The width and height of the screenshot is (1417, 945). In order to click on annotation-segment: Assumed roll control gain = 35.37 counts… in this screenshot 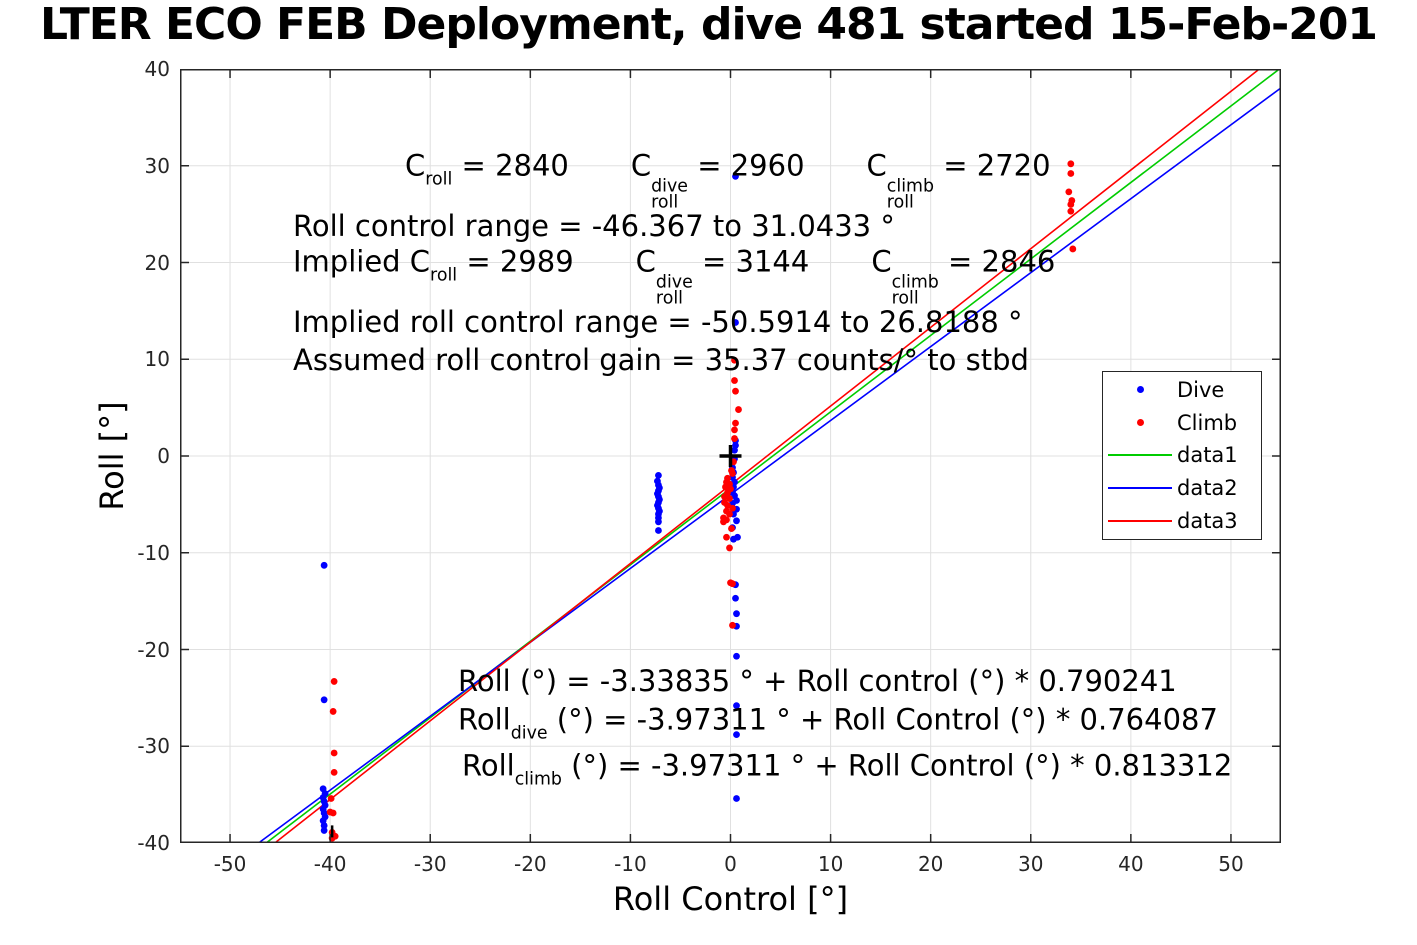, I will do `click(661, 360)`.